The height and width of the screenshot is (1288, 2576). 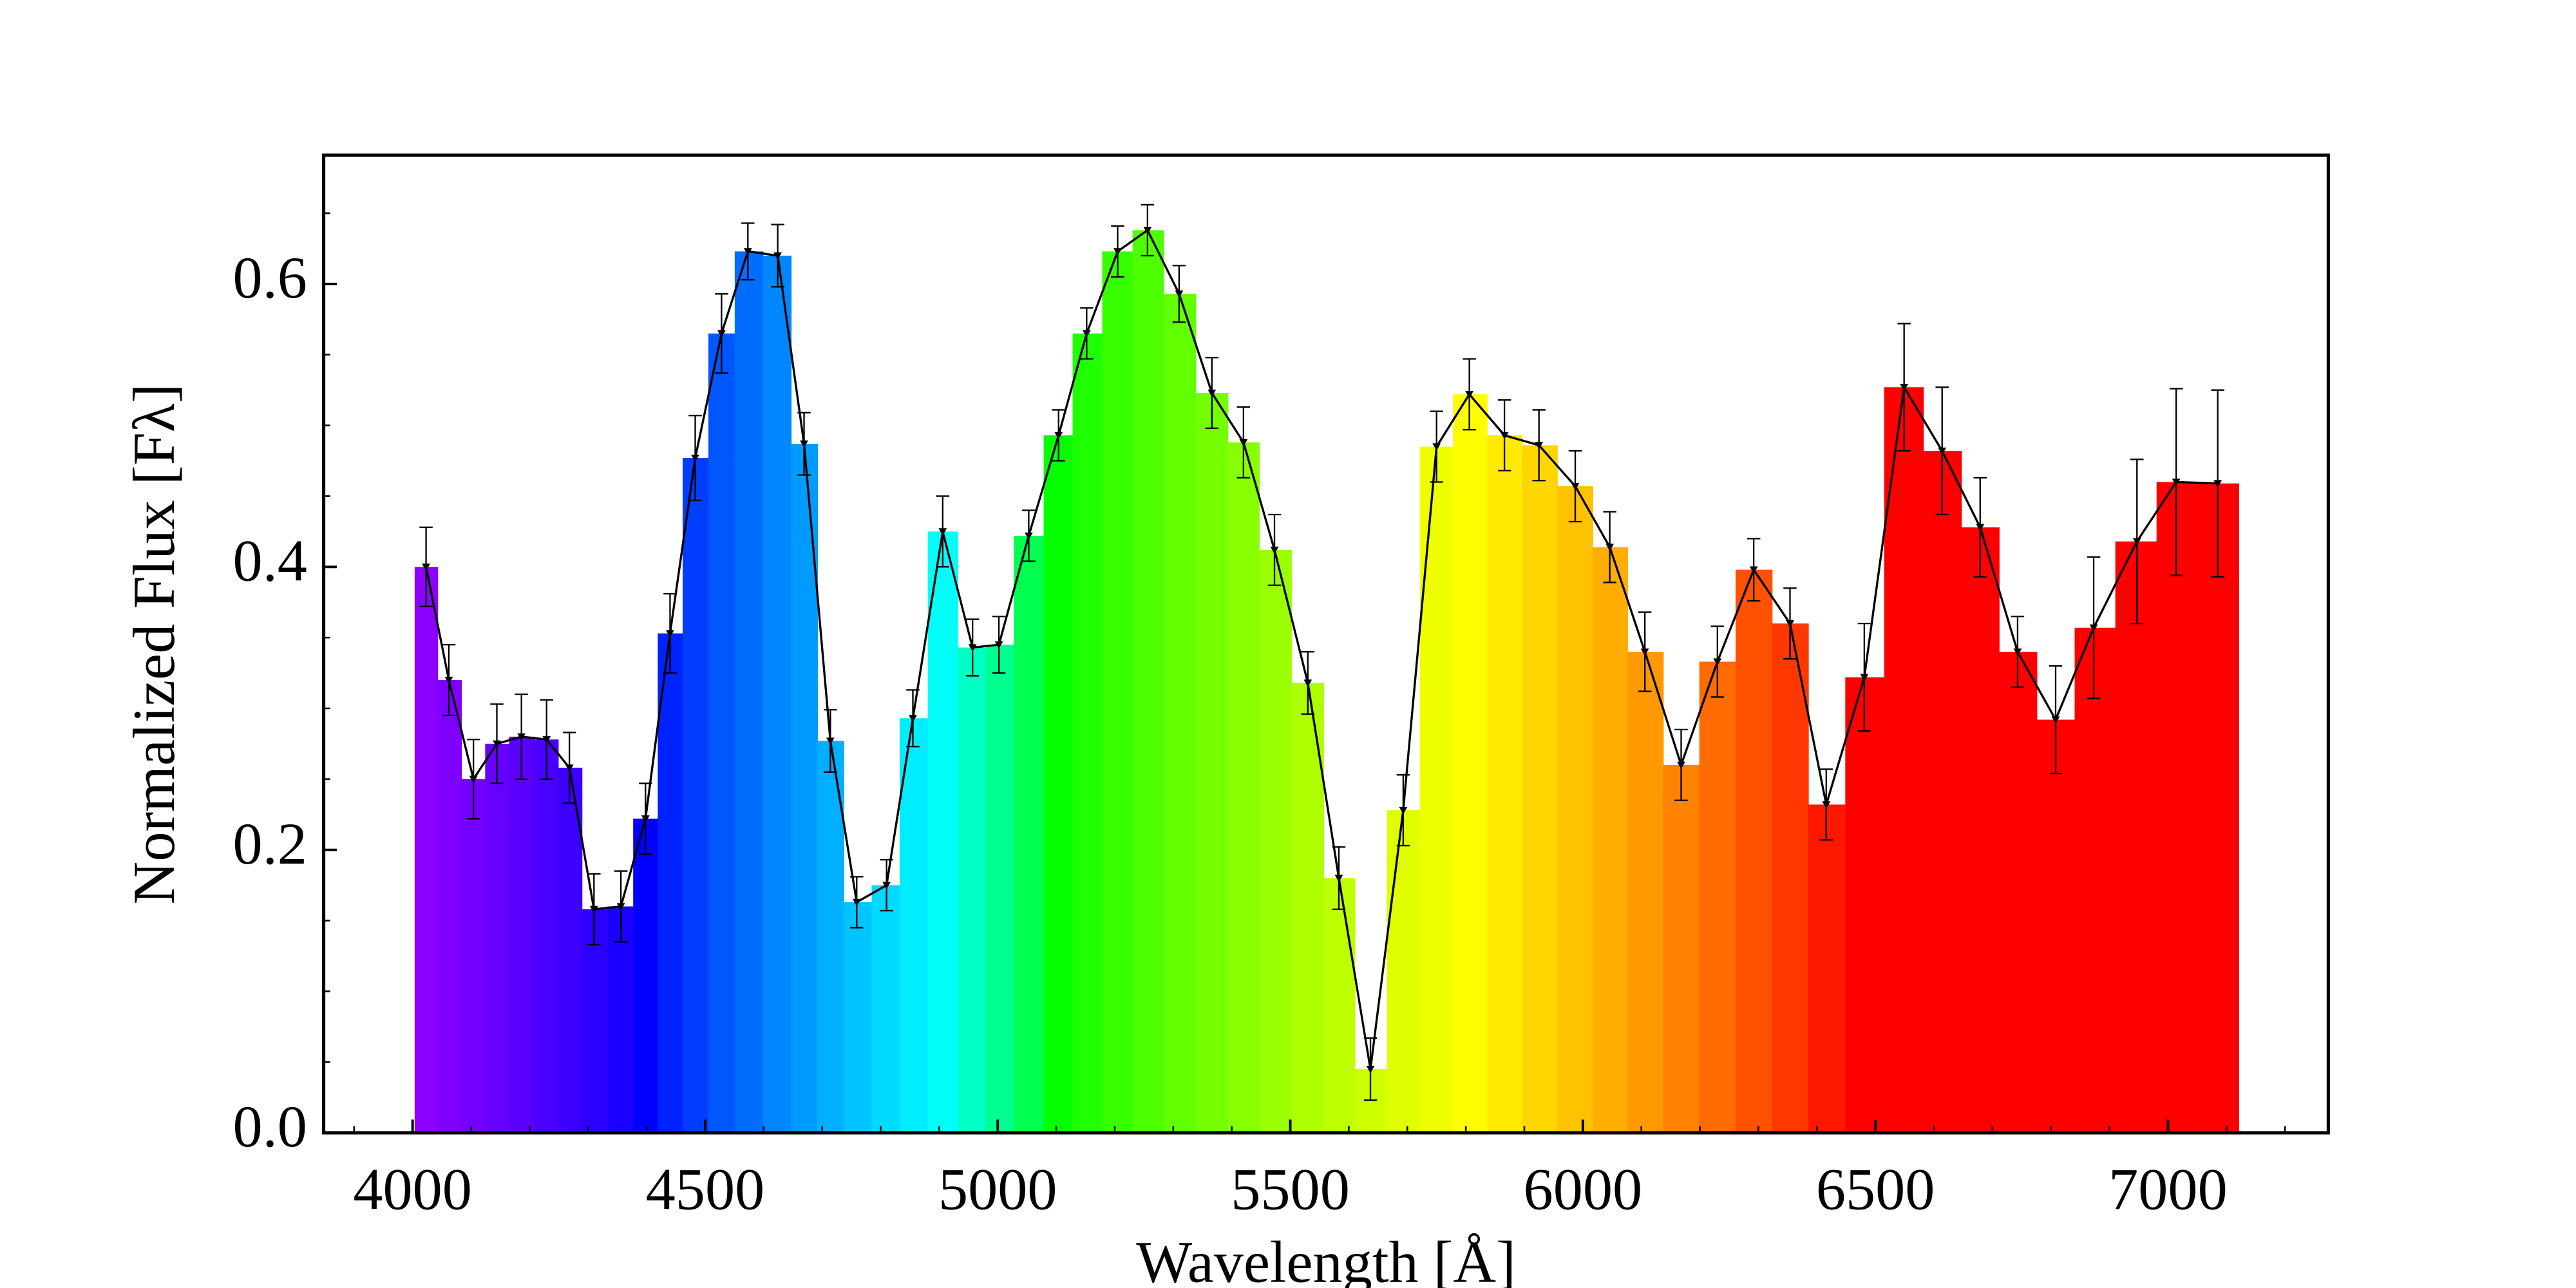 What do you see at coordinates (270, 1126) in the screenshot?
I see `y-tick-label: 0.0` at bounding box center [270, 1126].